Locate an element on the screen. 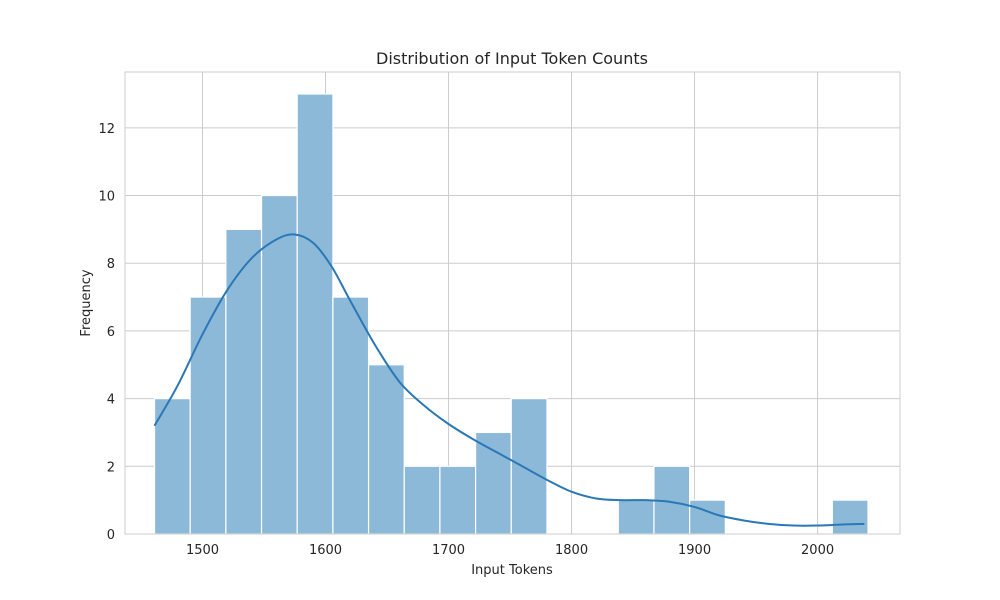  y-axis-label: Frequency is located at coordinates (86, 302).